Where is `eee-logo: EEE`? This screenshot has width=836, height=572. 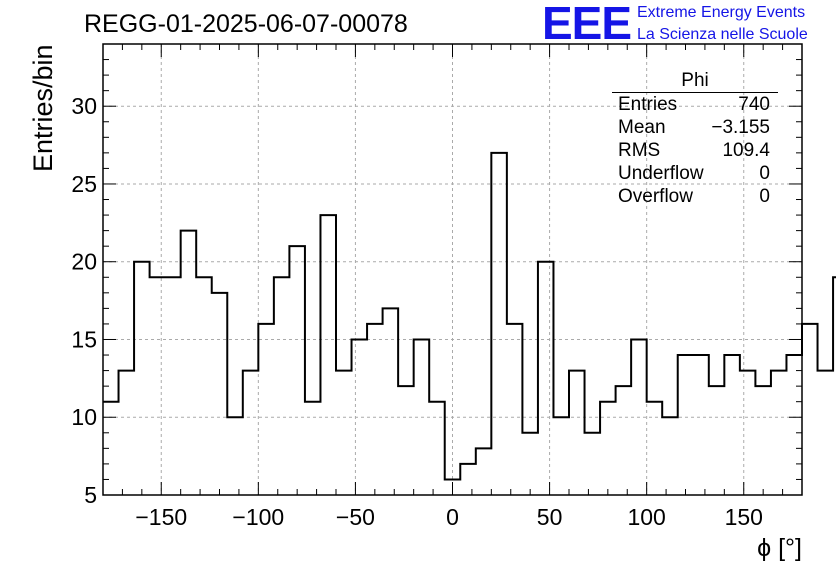
eee-logo: EEE is located at coordinates (587, 24).